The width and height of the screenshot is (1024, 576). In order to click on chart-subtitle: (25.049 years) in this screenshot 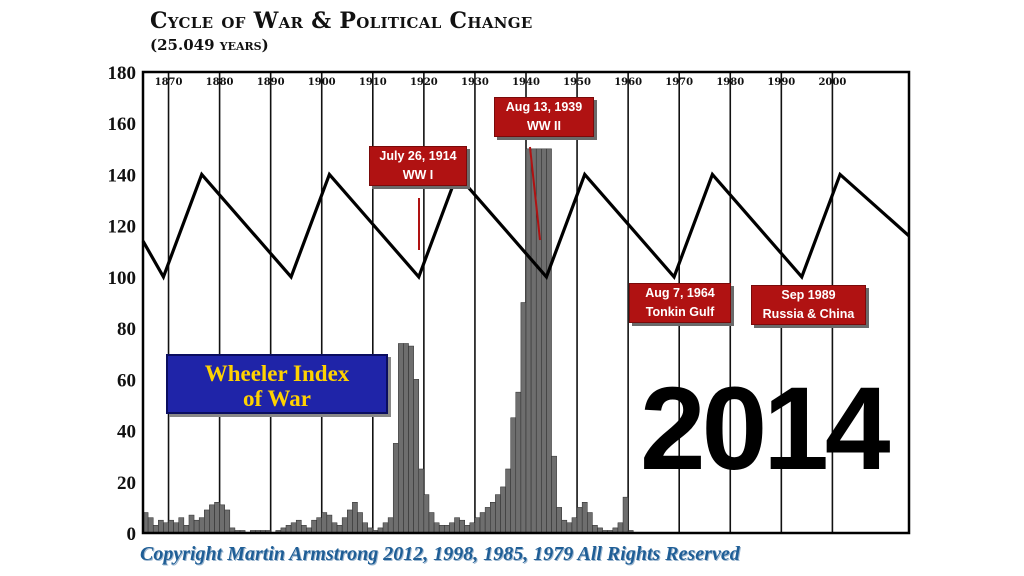, I will do `click(209, 45)`.